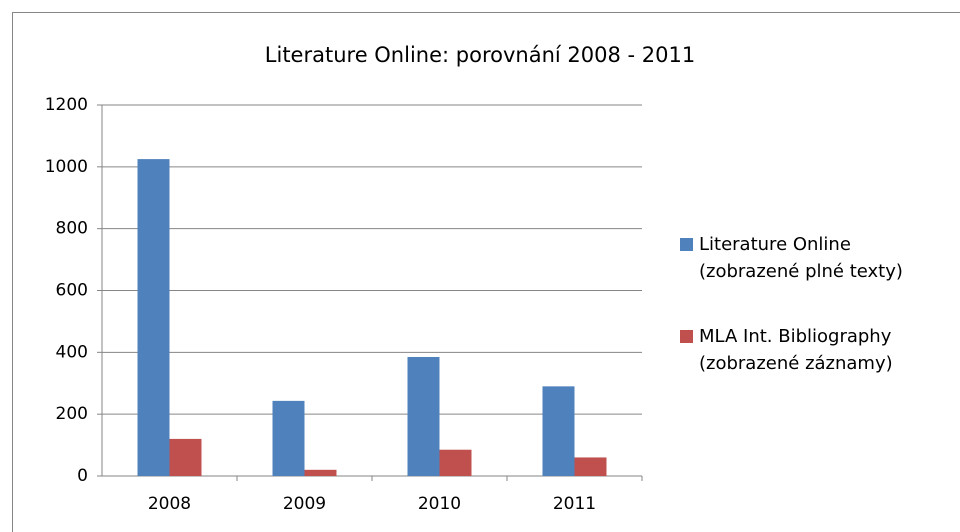 This screenshot has height=532, width=960. What do you see at coordinates (72, 352) in the screenshot?
I see `y-tick-label: 400` at bounding box center [72, 352].